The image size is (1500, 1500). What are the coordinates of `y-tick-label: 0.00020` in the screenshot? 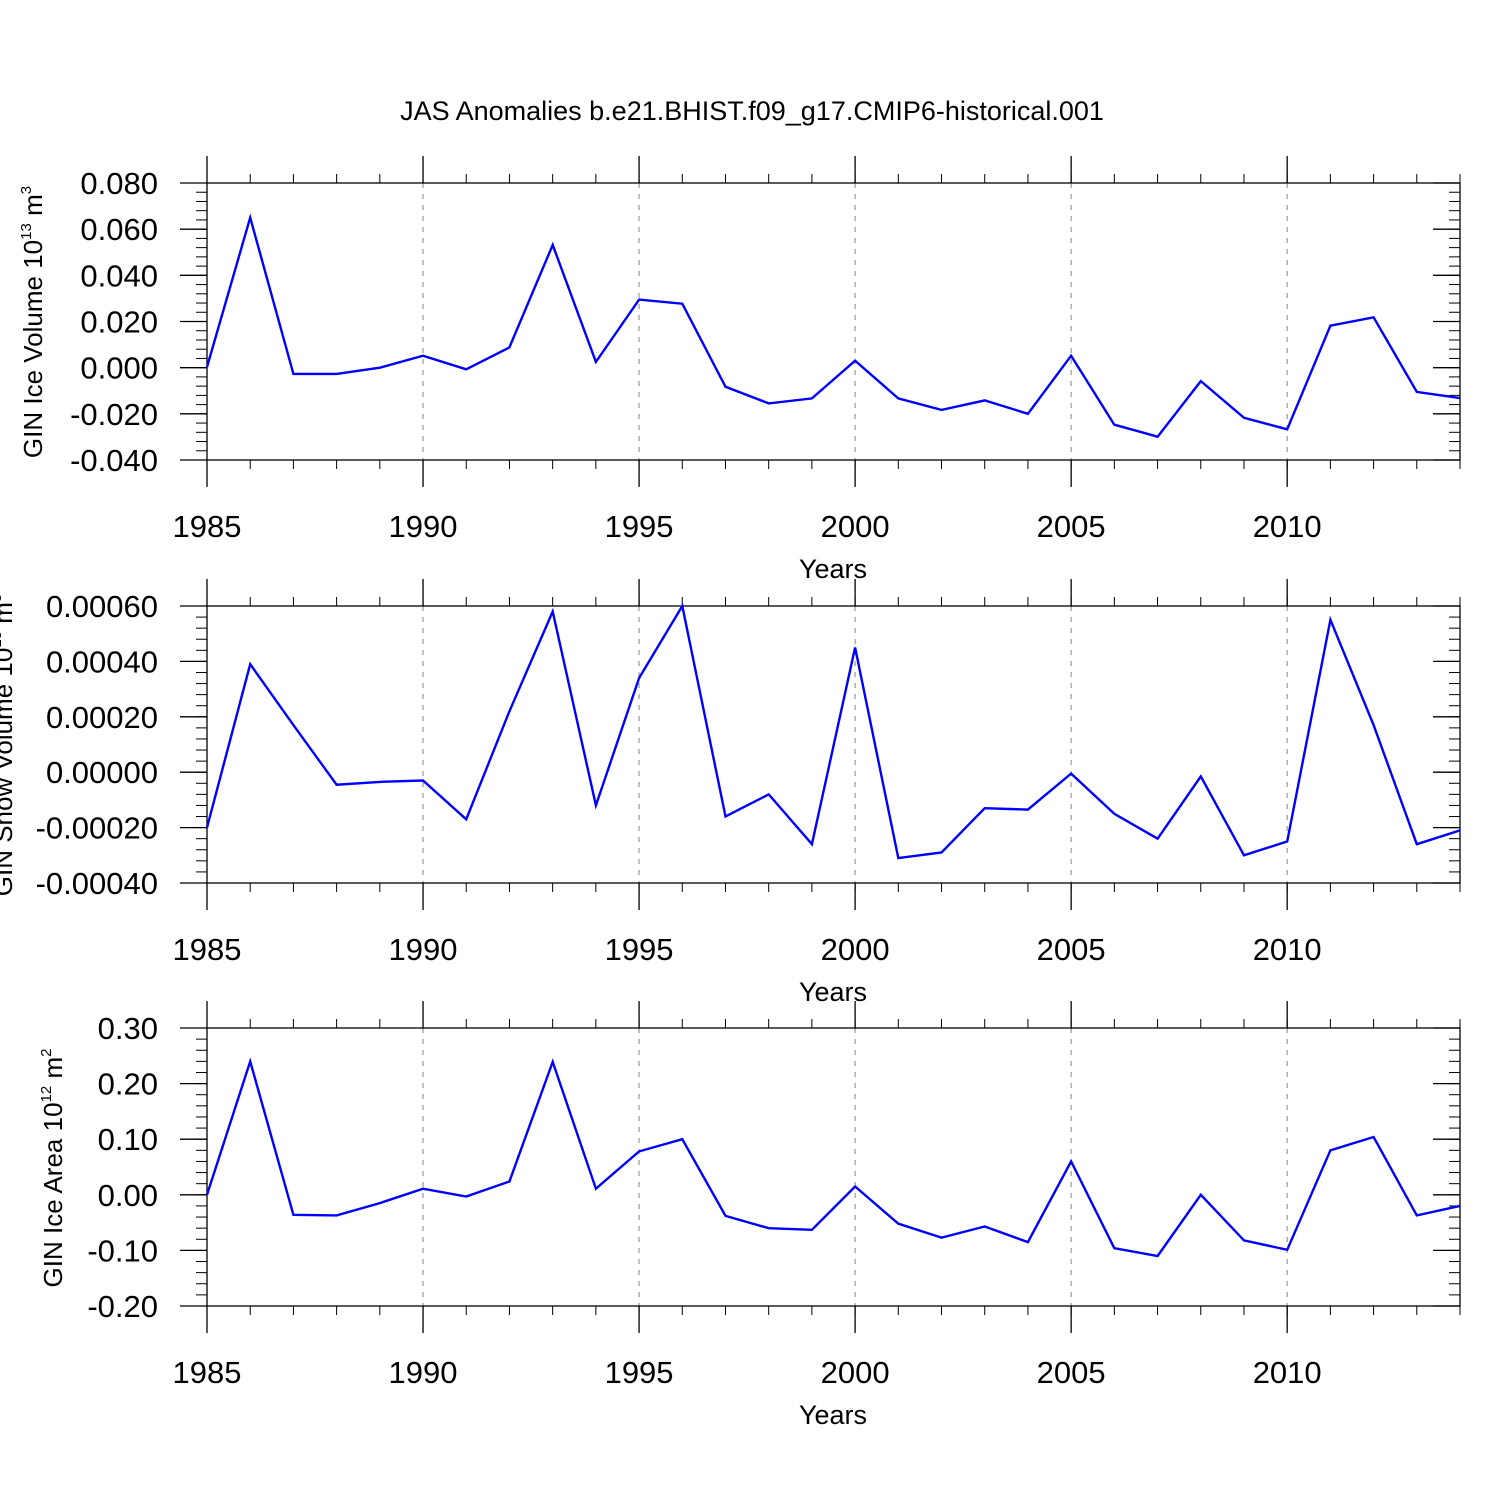 It's located at (102, 717).